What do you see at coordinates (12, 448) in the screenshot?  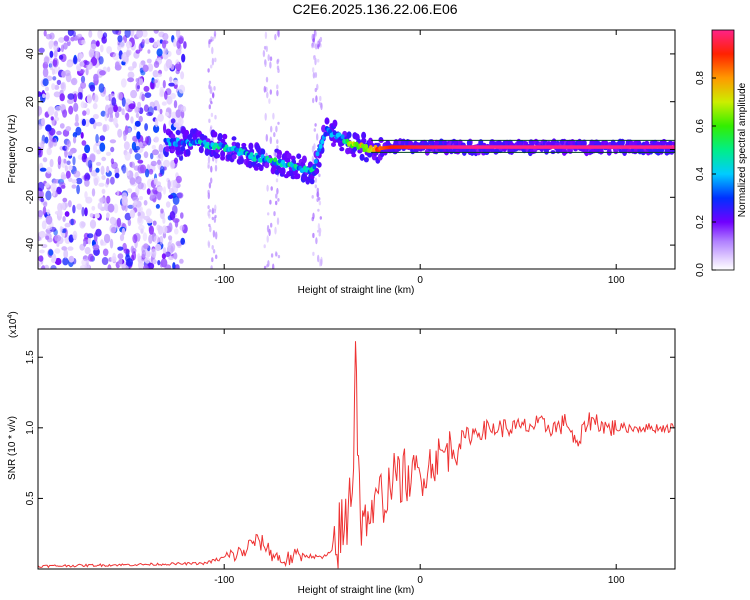 I see `snr-ylabel: SNR (10 * v/v)` at bounding box center [12, 448].